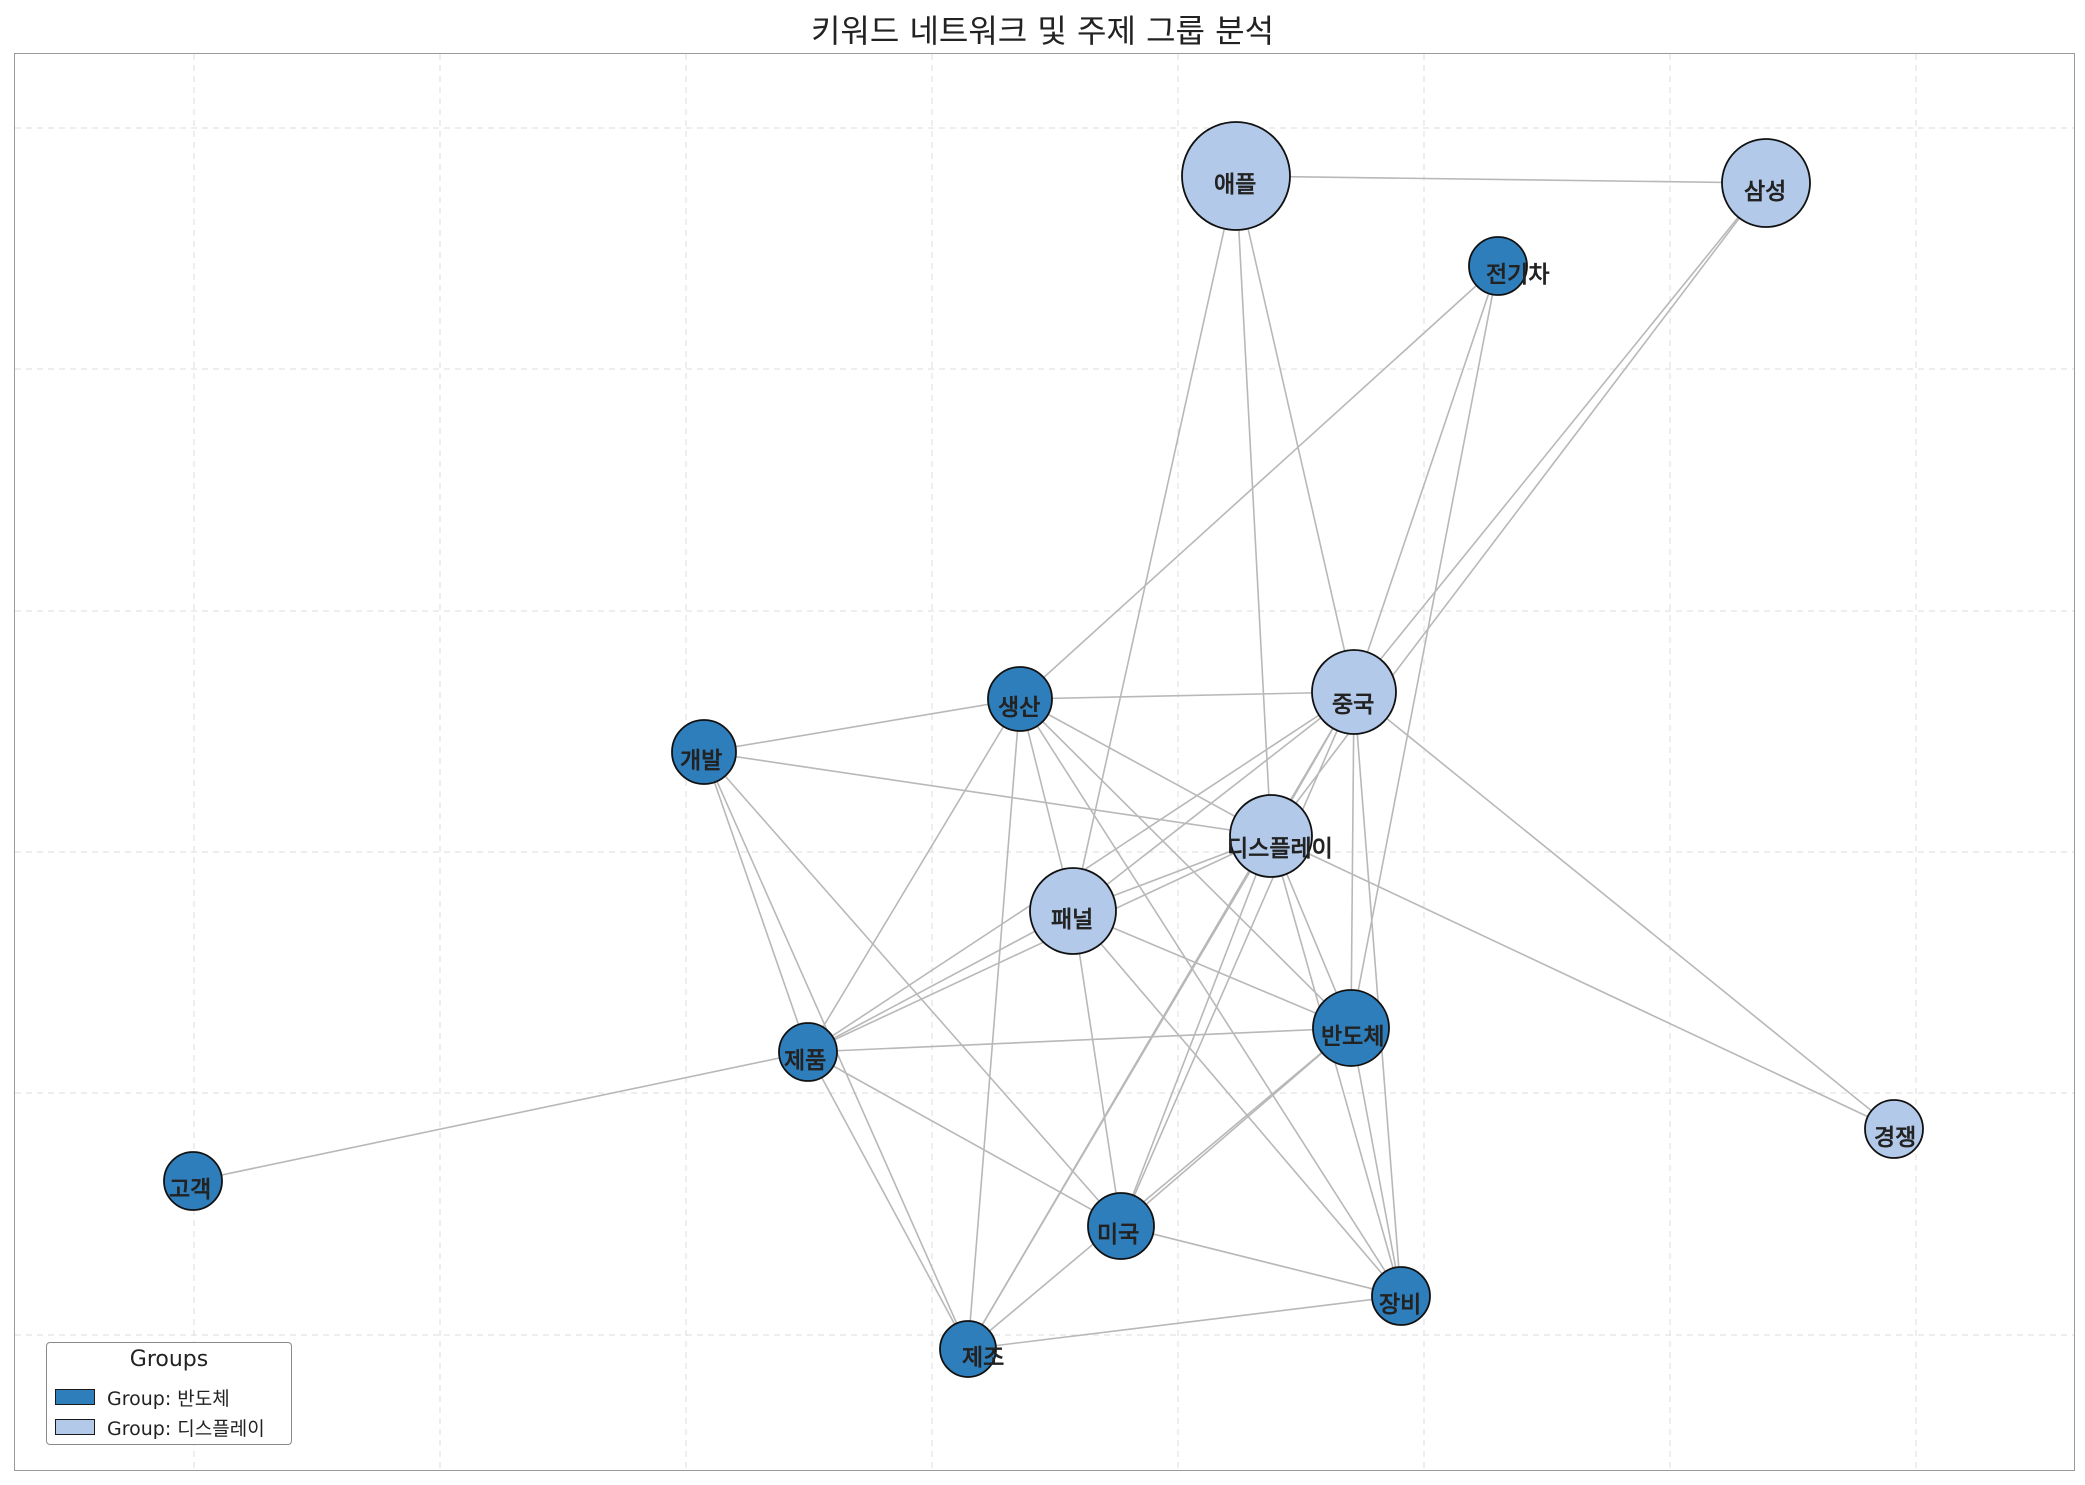 Image resolution: width=2085 pixels, height=1485 pixels. I want to click on edge-디스플레이-미국, so click(1196, 1031).